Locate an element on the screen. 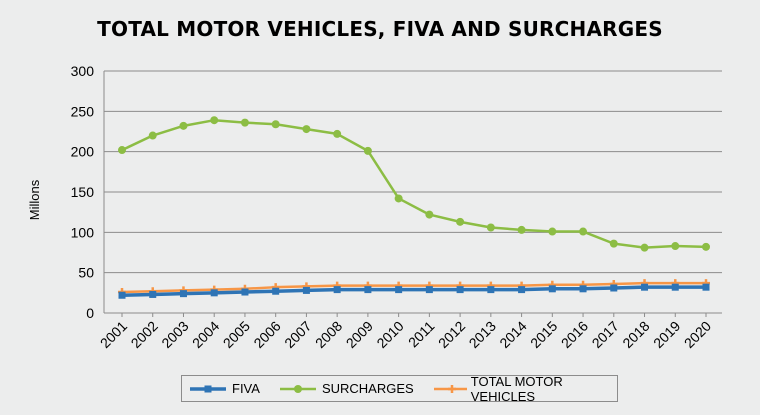 The width and height of the screenshot is (760, 415). x-tick-label: 2019 is located at coordinates (666, 334).